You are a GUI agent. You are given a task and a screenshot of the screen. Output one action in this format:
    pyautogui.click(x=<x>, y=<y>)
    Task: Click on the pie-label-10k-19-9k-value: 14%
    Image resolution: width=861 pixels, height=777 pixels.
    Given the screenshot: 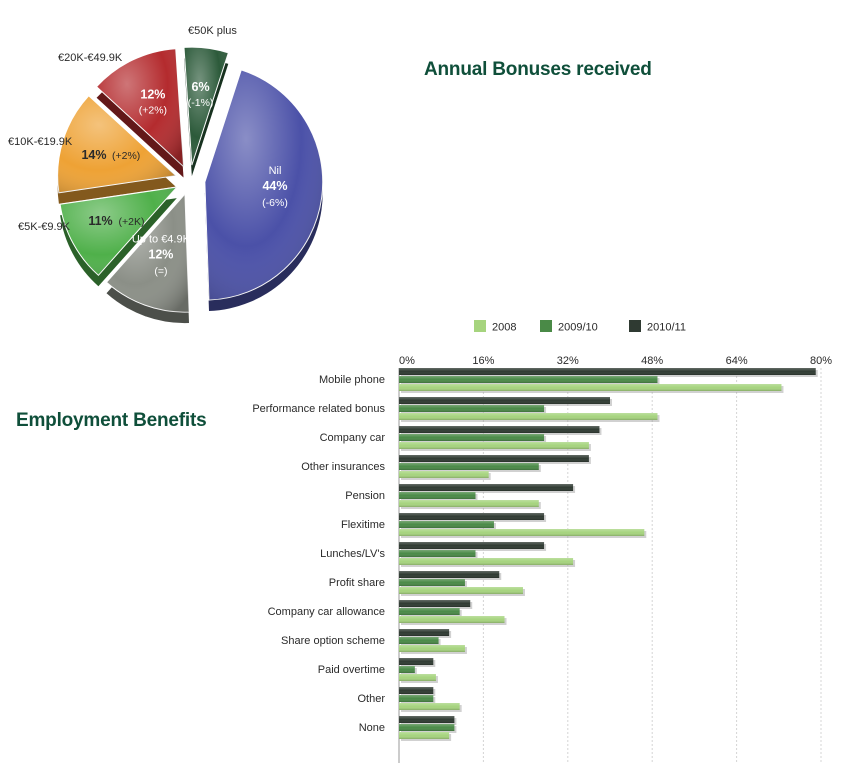 What is the action you would take?
    pyautogui.click(x=93, y=155)
    